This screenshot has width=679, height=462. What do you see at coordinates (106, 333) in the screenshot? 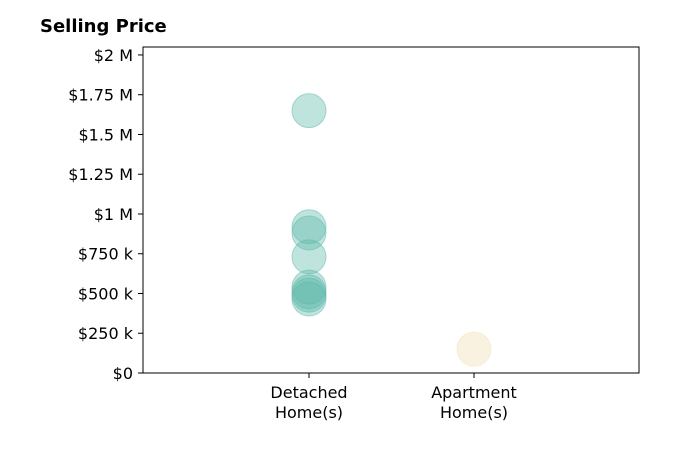
I see `y-tick-label: $250 k` at bounding box center [106, 333].